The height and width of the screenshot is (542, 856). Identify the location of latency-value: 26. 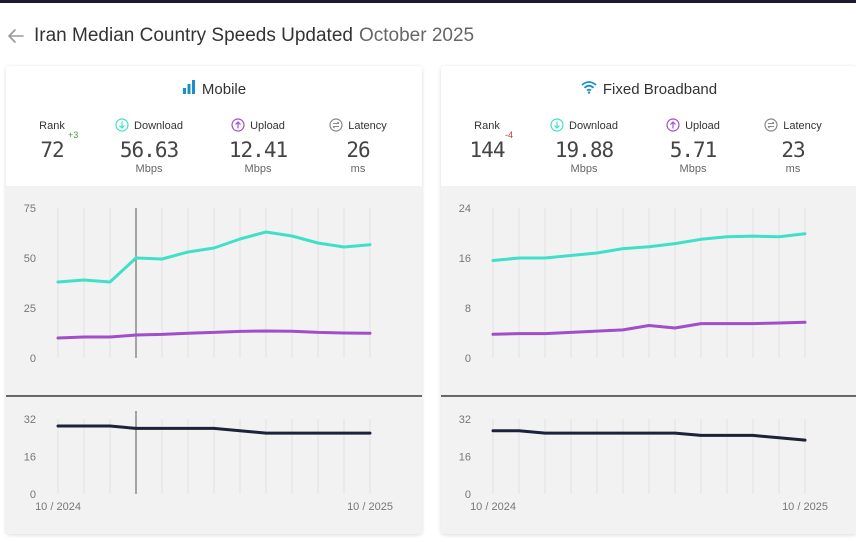
(358, 150).